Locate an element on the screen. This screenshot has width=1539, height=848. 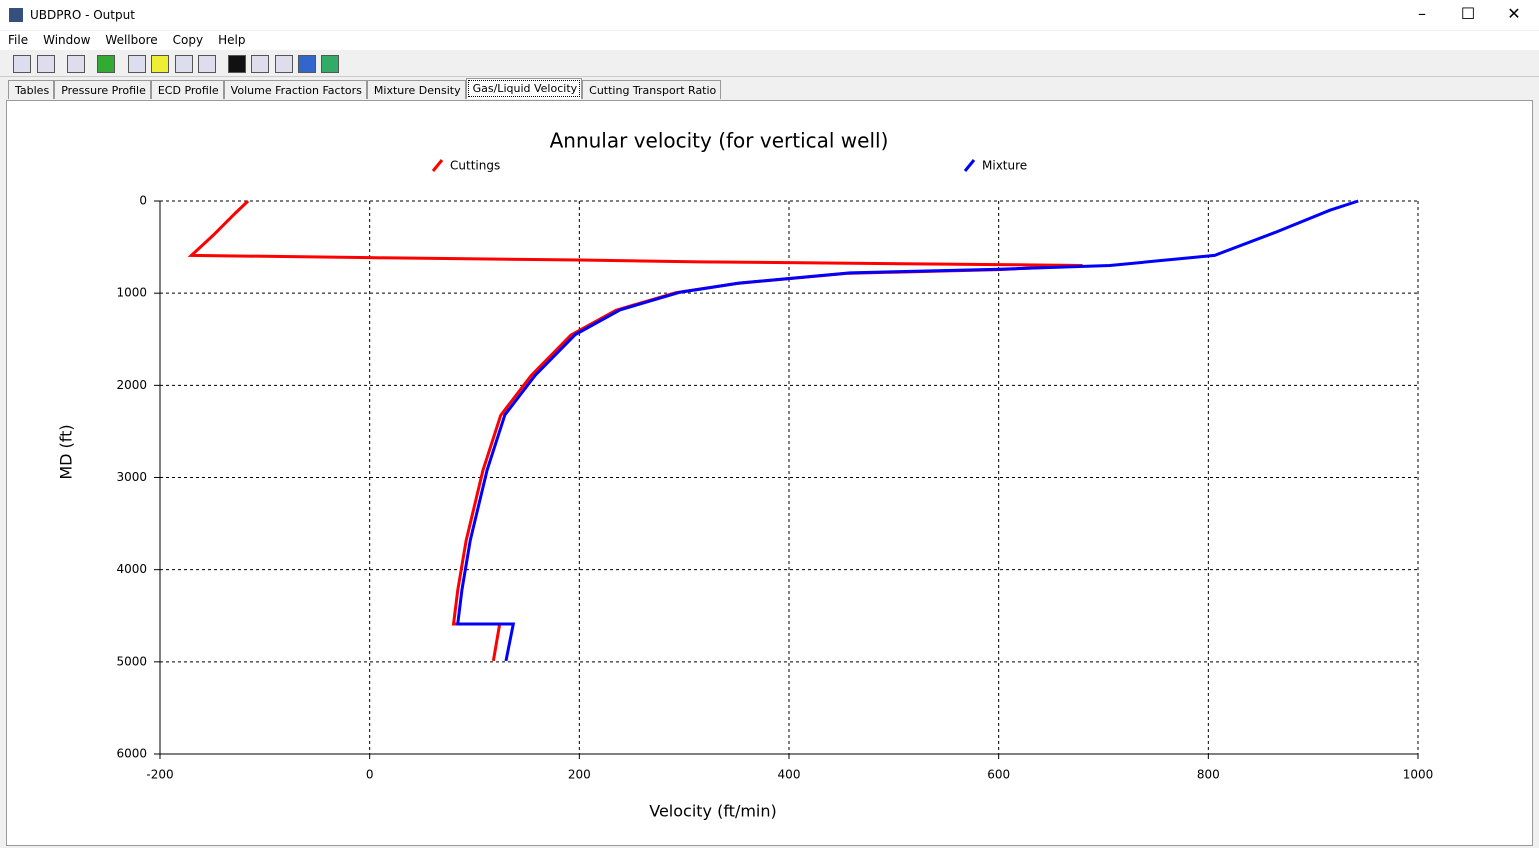
x-tick-label: -200 is located at coordinates (159, 775).